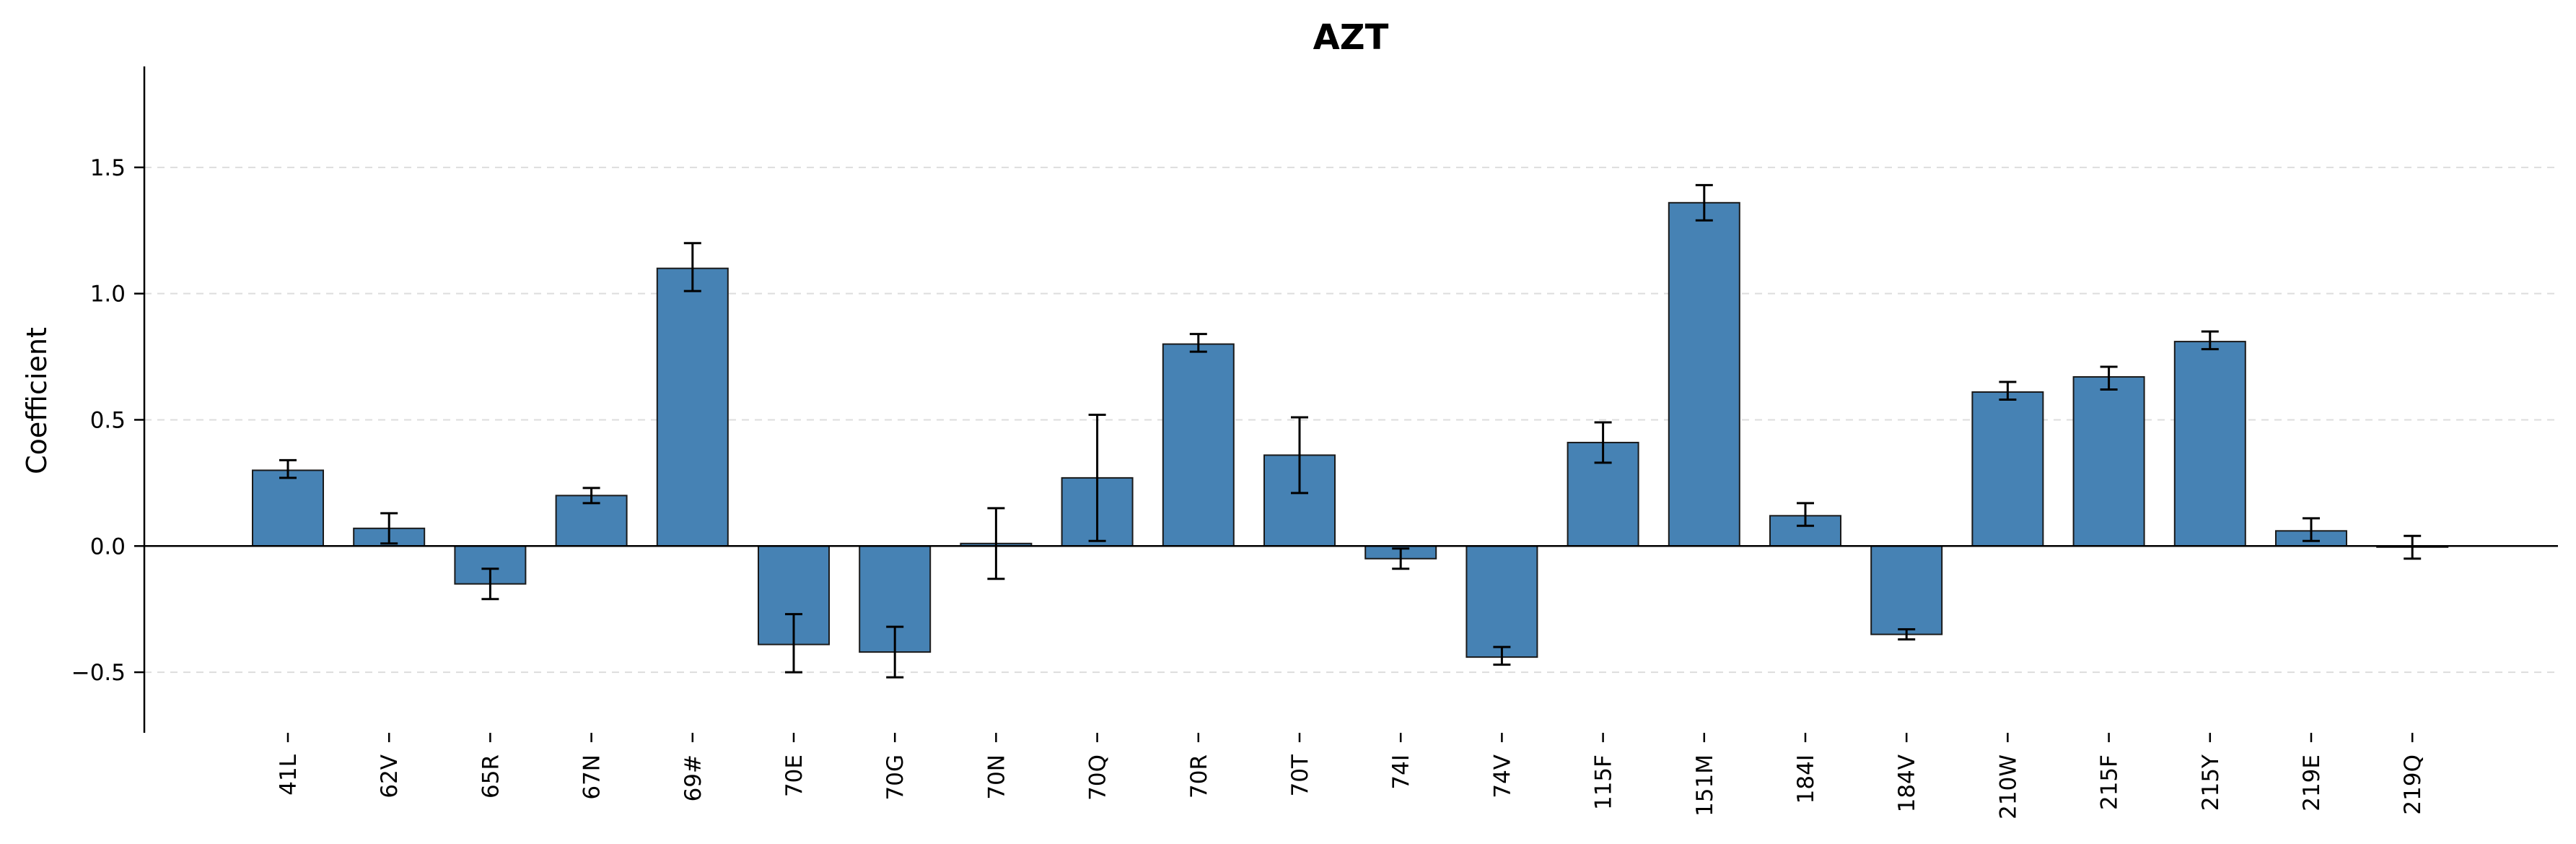 The height and width of the screenshot is (844, 2576). What do you see at coordinates (1705, 785) in the screenshot?
I see `x-tick-label: 151M` at bounding box center [1705, 785].